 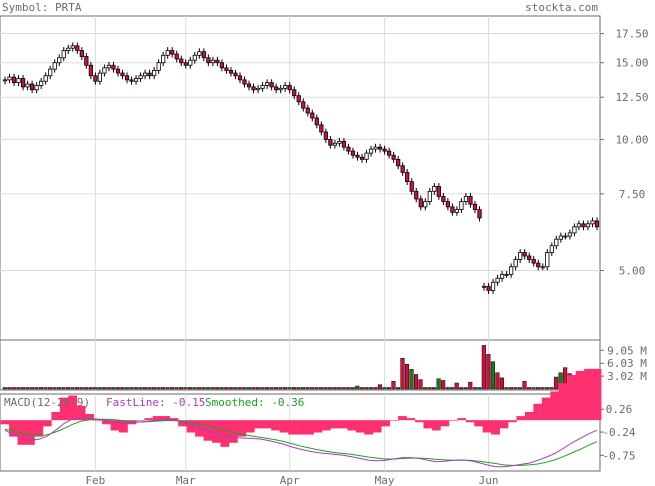 What do you see at coordinates (489, 480) in the screenshot?
I see `x-tick-label: Jun` at bounding box center [489, 480].